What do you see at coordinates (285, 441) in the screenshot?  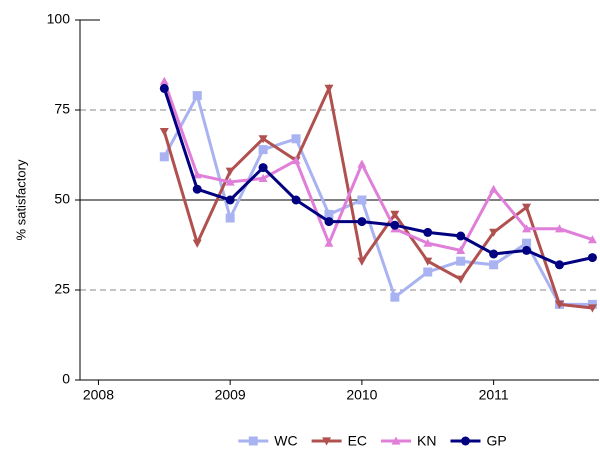 I see `legend-label: WC` at bounding box center [285, 441].